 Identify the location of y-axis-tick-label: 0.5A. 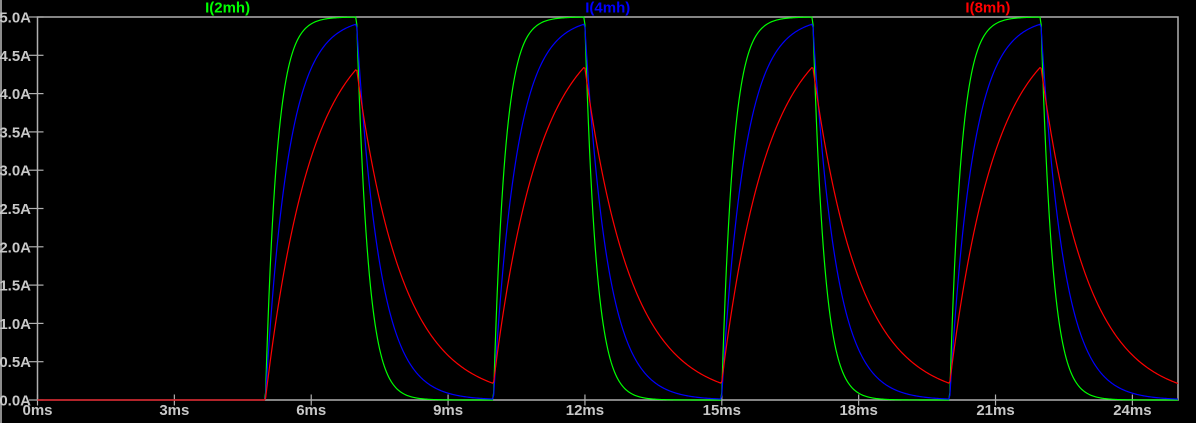
(15, 362).